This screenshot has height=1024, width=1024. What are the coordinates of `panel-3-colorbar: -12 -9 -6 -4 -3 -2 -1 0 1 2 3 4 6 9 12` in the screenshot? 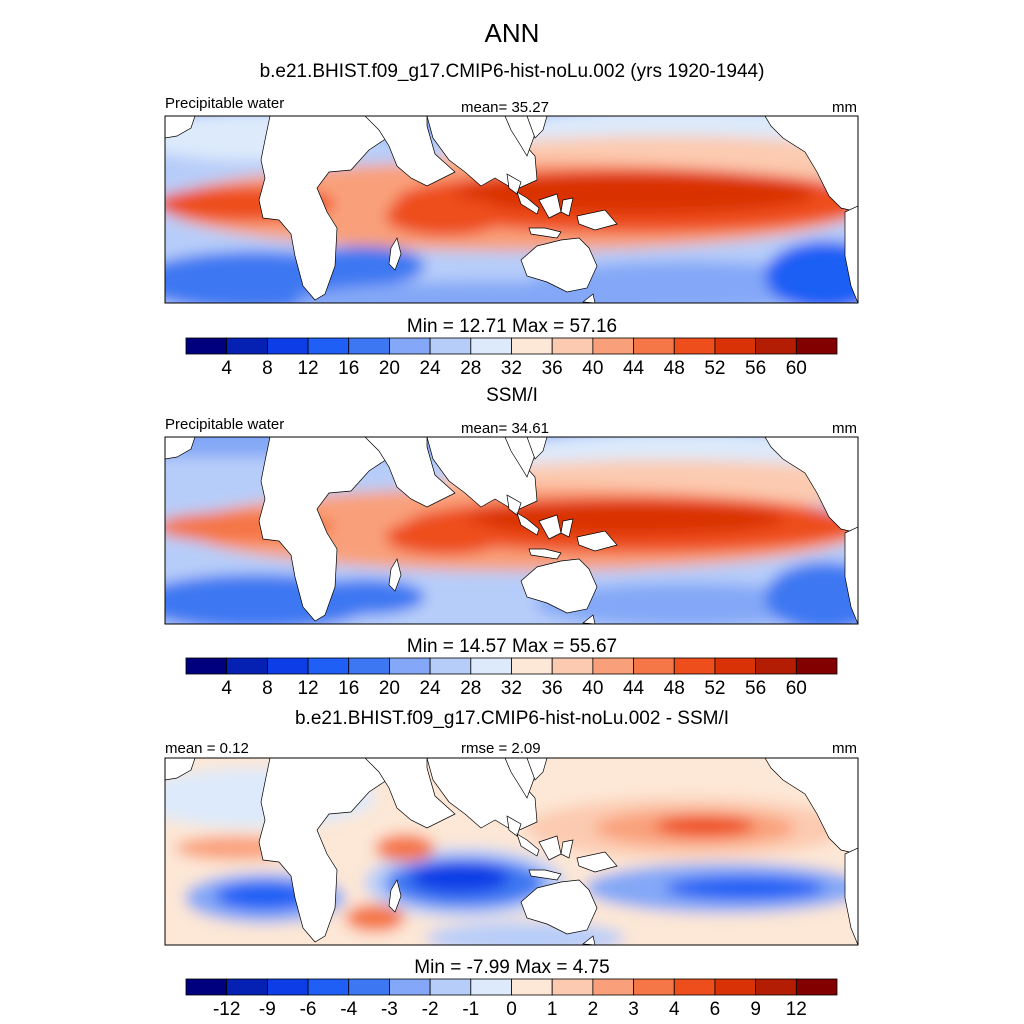 It's located at (511, 999).